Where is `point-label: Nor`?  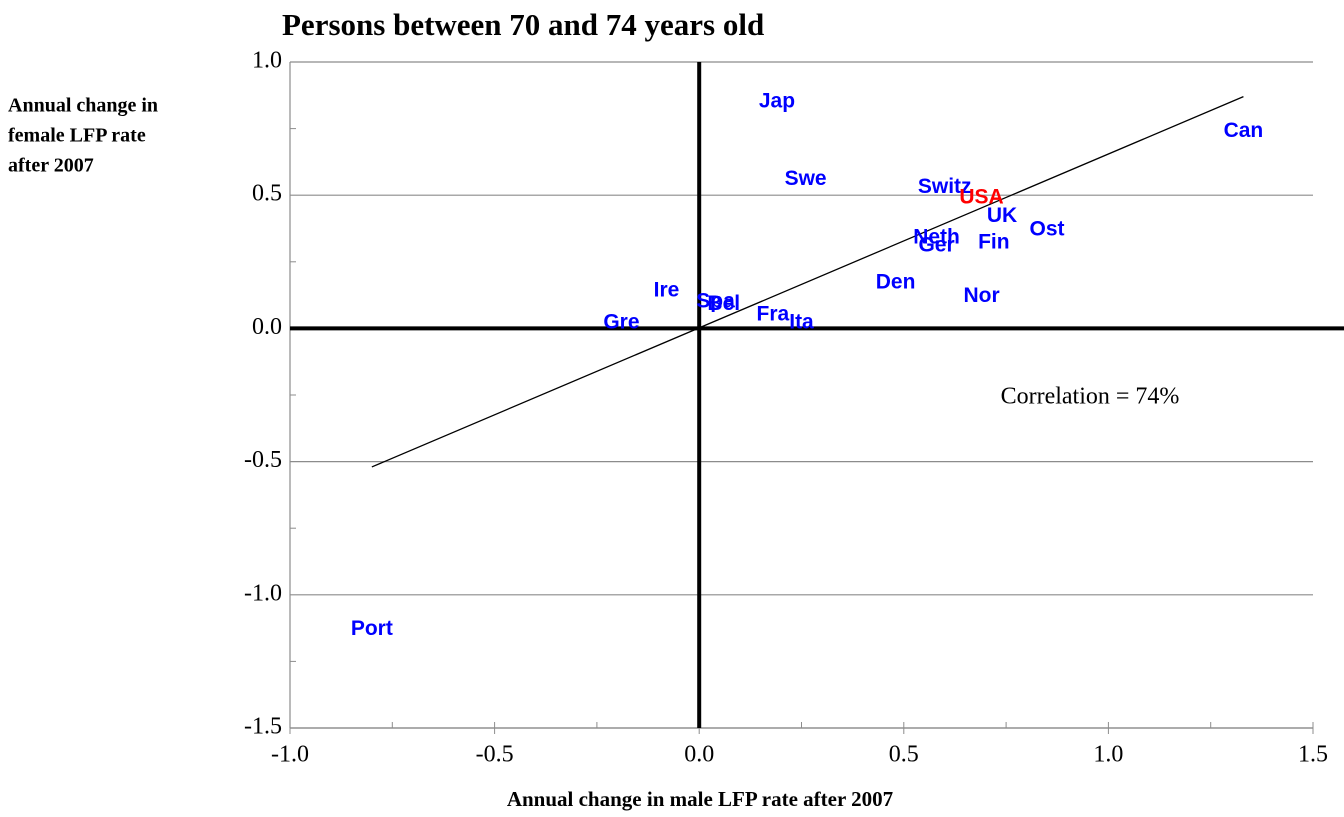 point-label: Nor is located at coordinates (981, 295).